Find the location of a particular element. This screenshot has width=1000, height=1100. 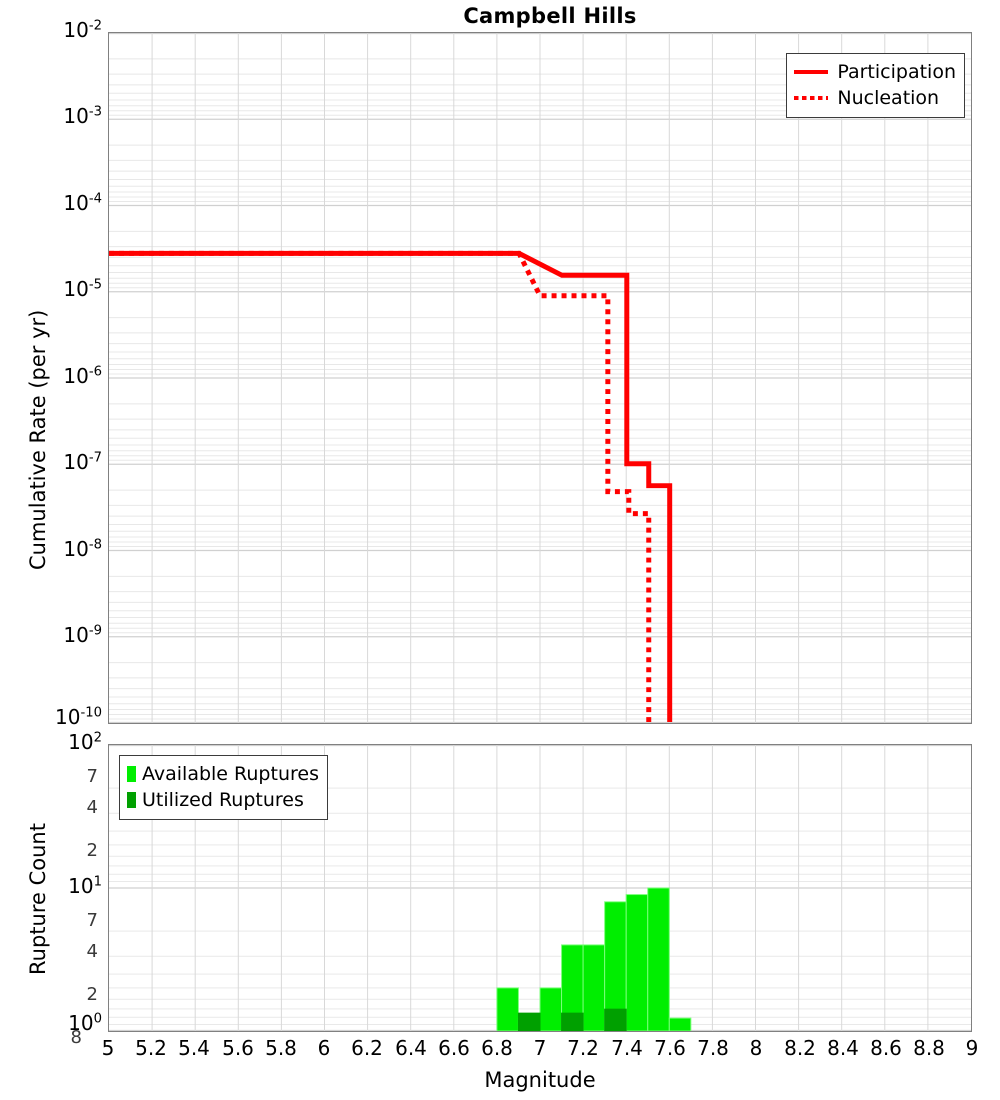

legend-item-available-ruptures: Available Ruptures is located at coordinates (223, 774).